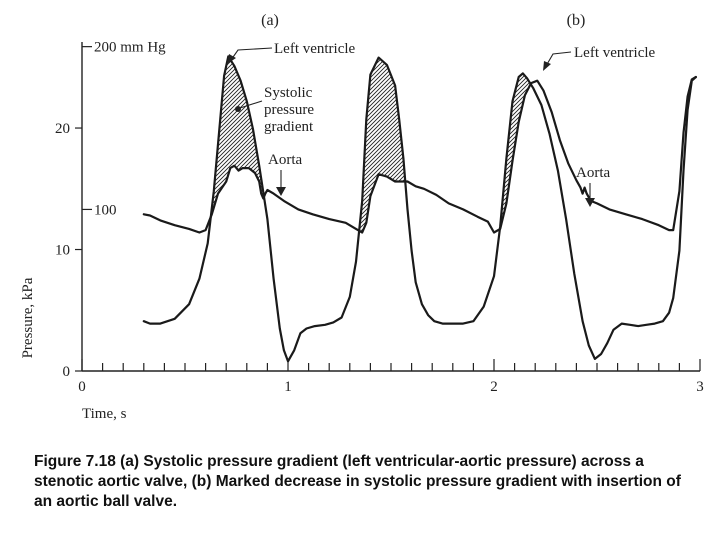 The width and height of the screenshot is (720, 540). I want to click on annotation-left-ventricle-a: Left ventricle, so click(315, 49).